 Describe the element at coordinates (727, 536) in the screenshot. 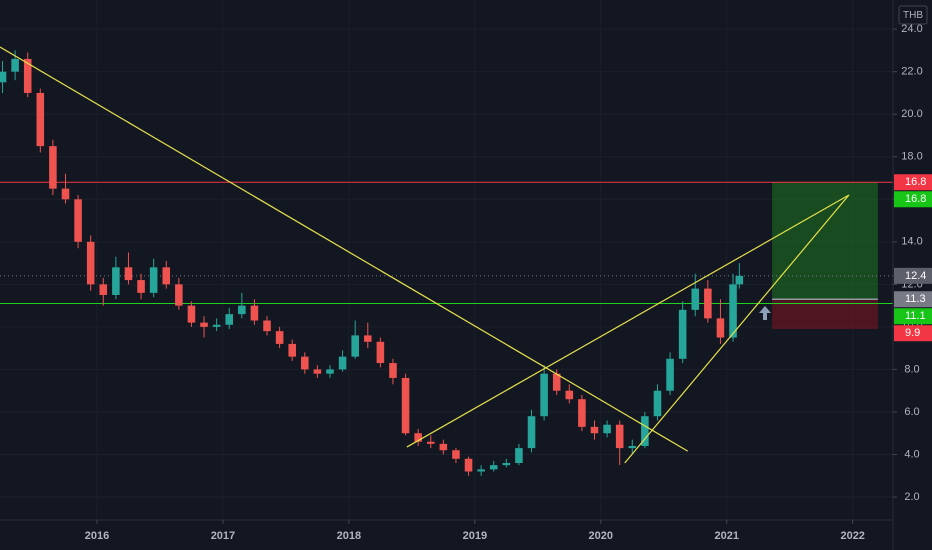

I see `x-tick-label: 2021` at that location.